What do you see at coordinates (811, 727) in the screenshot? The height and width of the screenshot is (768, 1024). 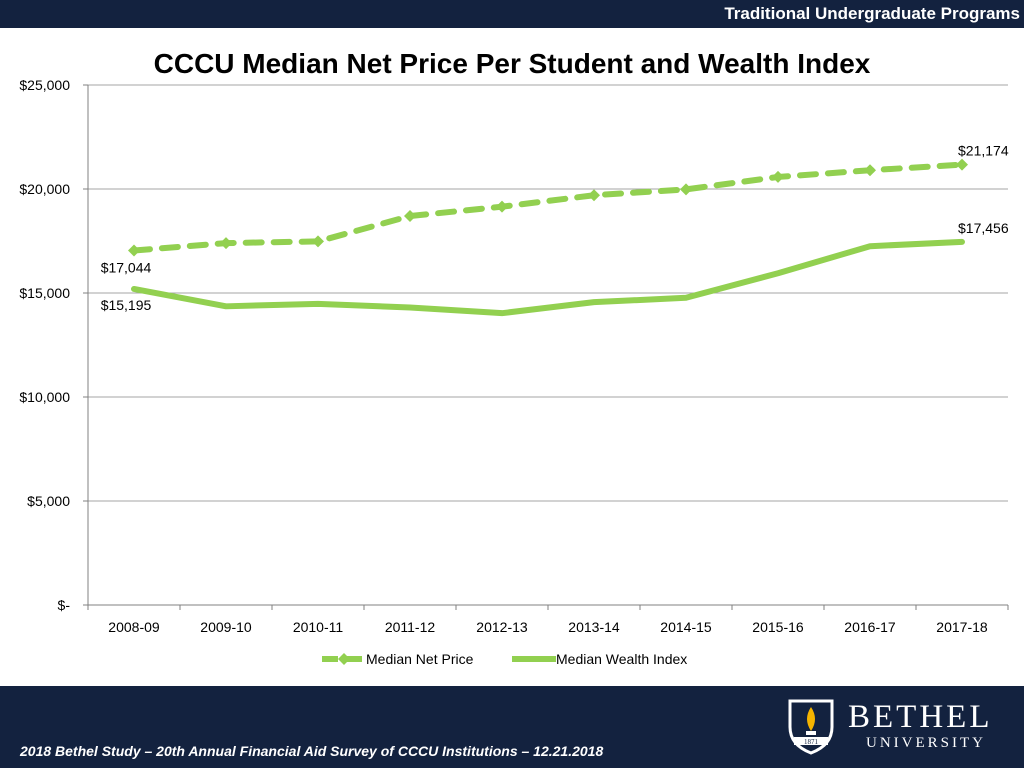 I see `shield-icon: 1871` at bounding box center [811, 727].